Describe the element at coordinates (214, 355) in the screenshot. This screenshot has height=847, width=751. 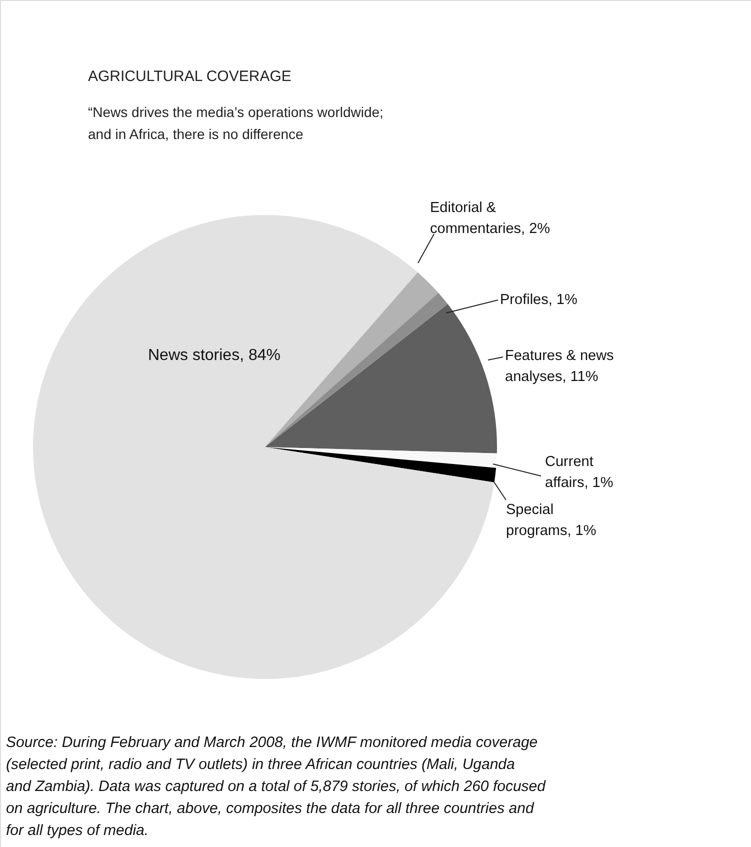
I see `slice-label: News stories, 84%` at that location.